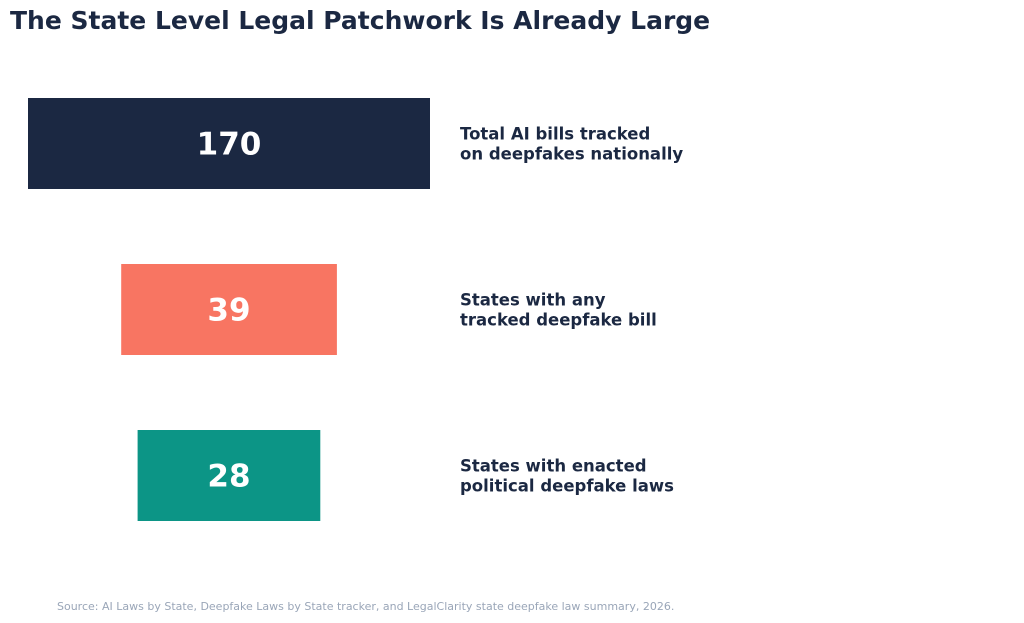 The image size is (1024, 623). What do you see at coordinates (555, 134) in the screenshot?
I see `bar-description-line: Total AI bills tracked` at bounding box center [555, 134].